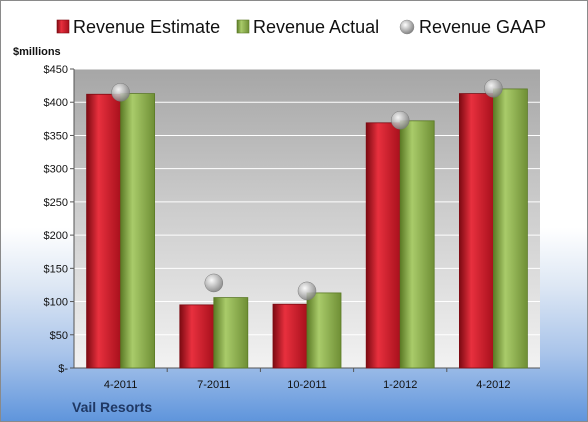  I want to click on legend-label-estimate: Revenue Estimate, so click(146, 27).